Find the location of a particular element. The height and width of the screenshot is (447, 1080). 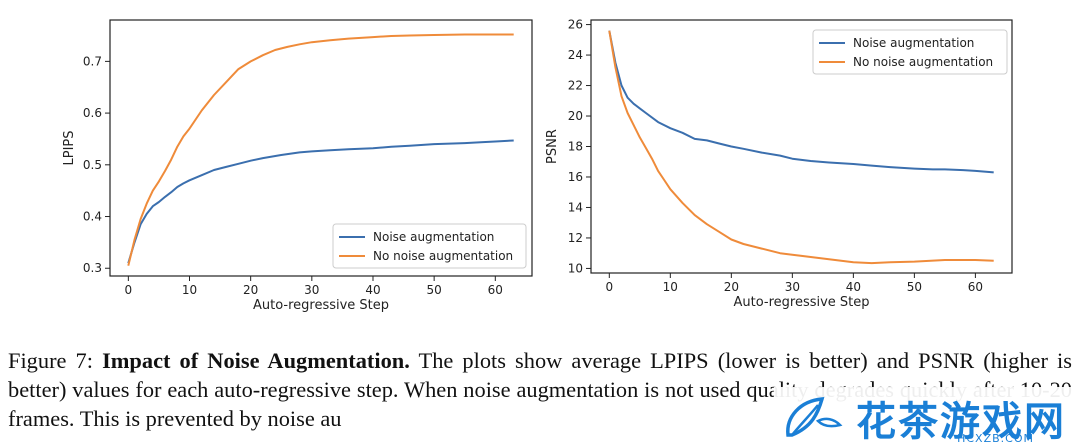

chart-0-x-tick-label-2: 20 is located at coordinates (250, 290).